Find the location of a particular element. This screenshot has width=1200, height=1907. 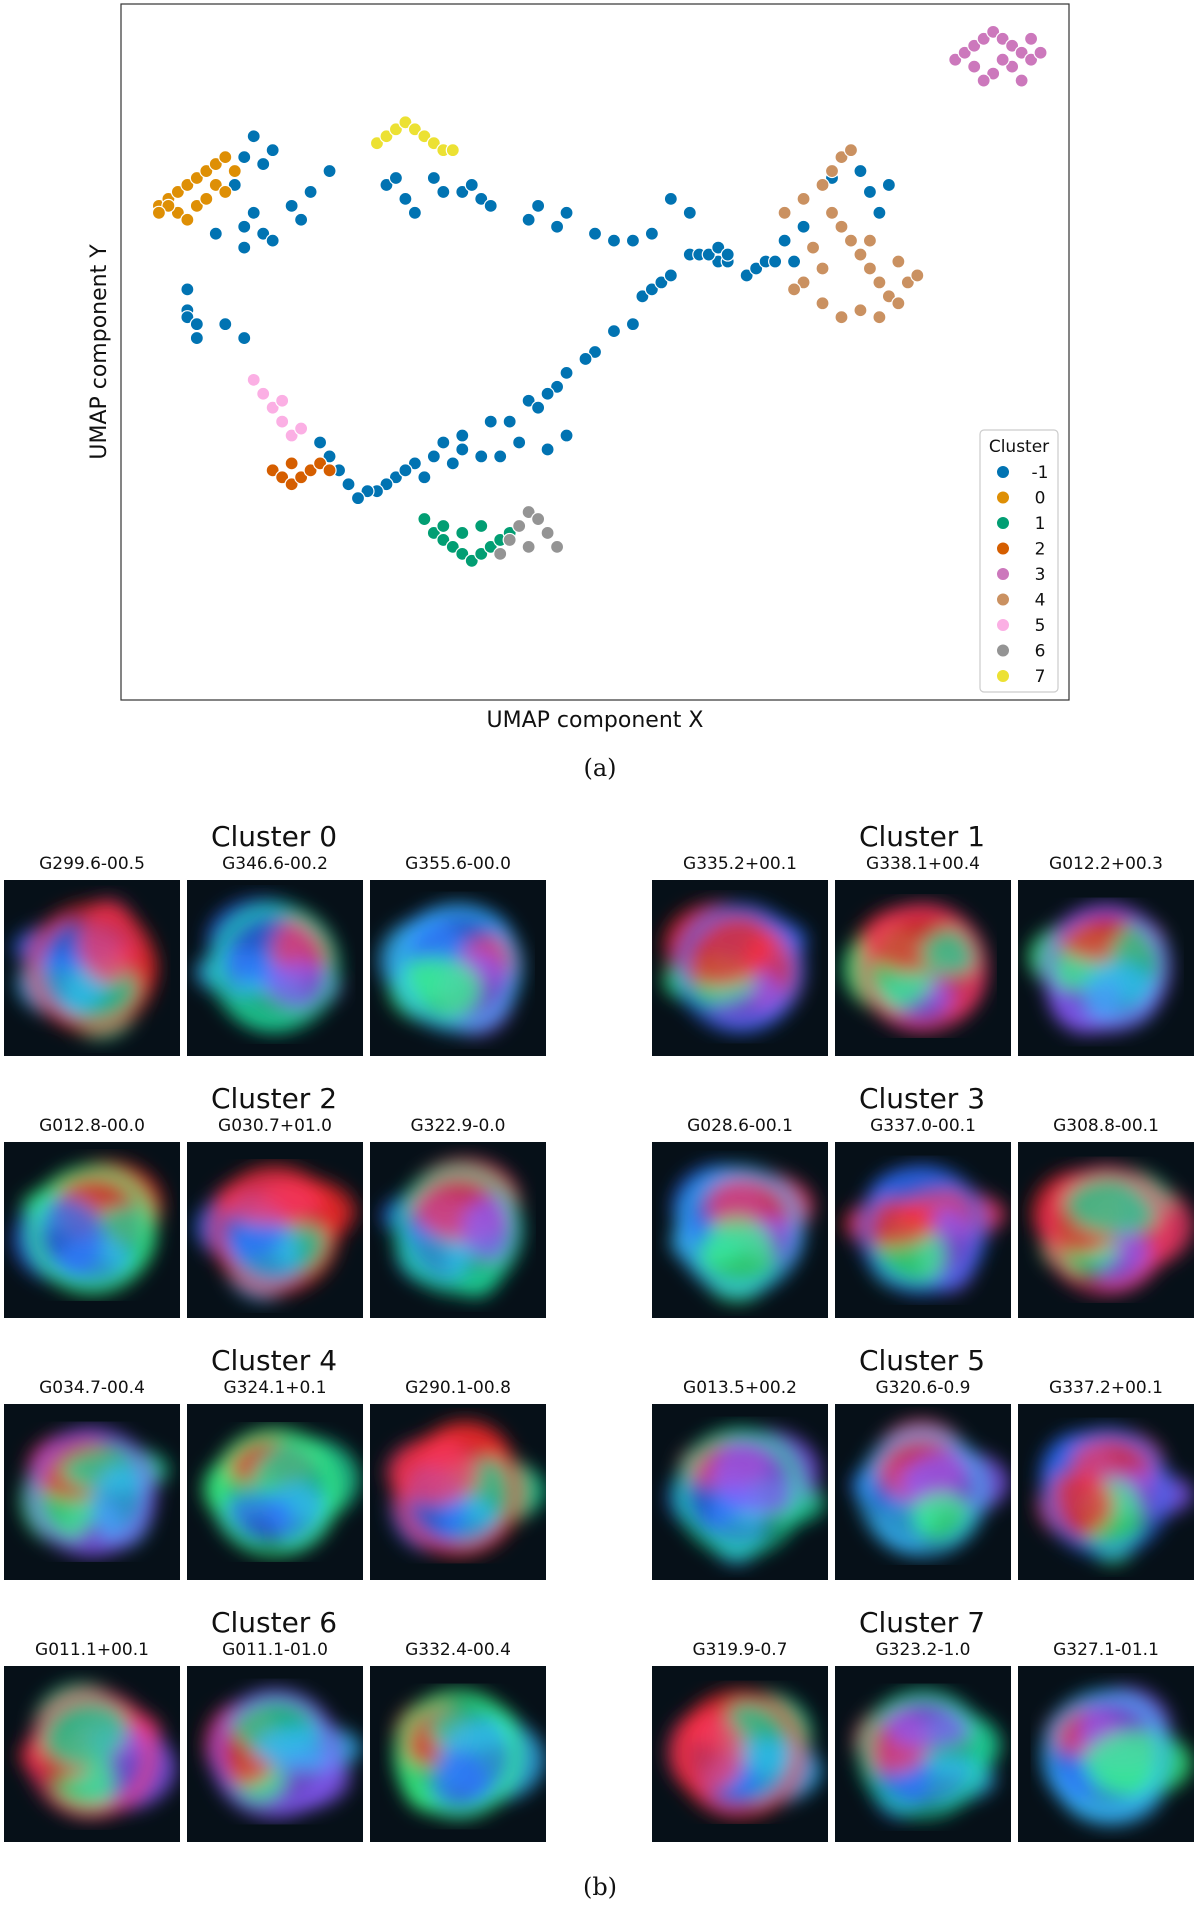

legend-item-6: 6 is located at coordinates (1021, 652).